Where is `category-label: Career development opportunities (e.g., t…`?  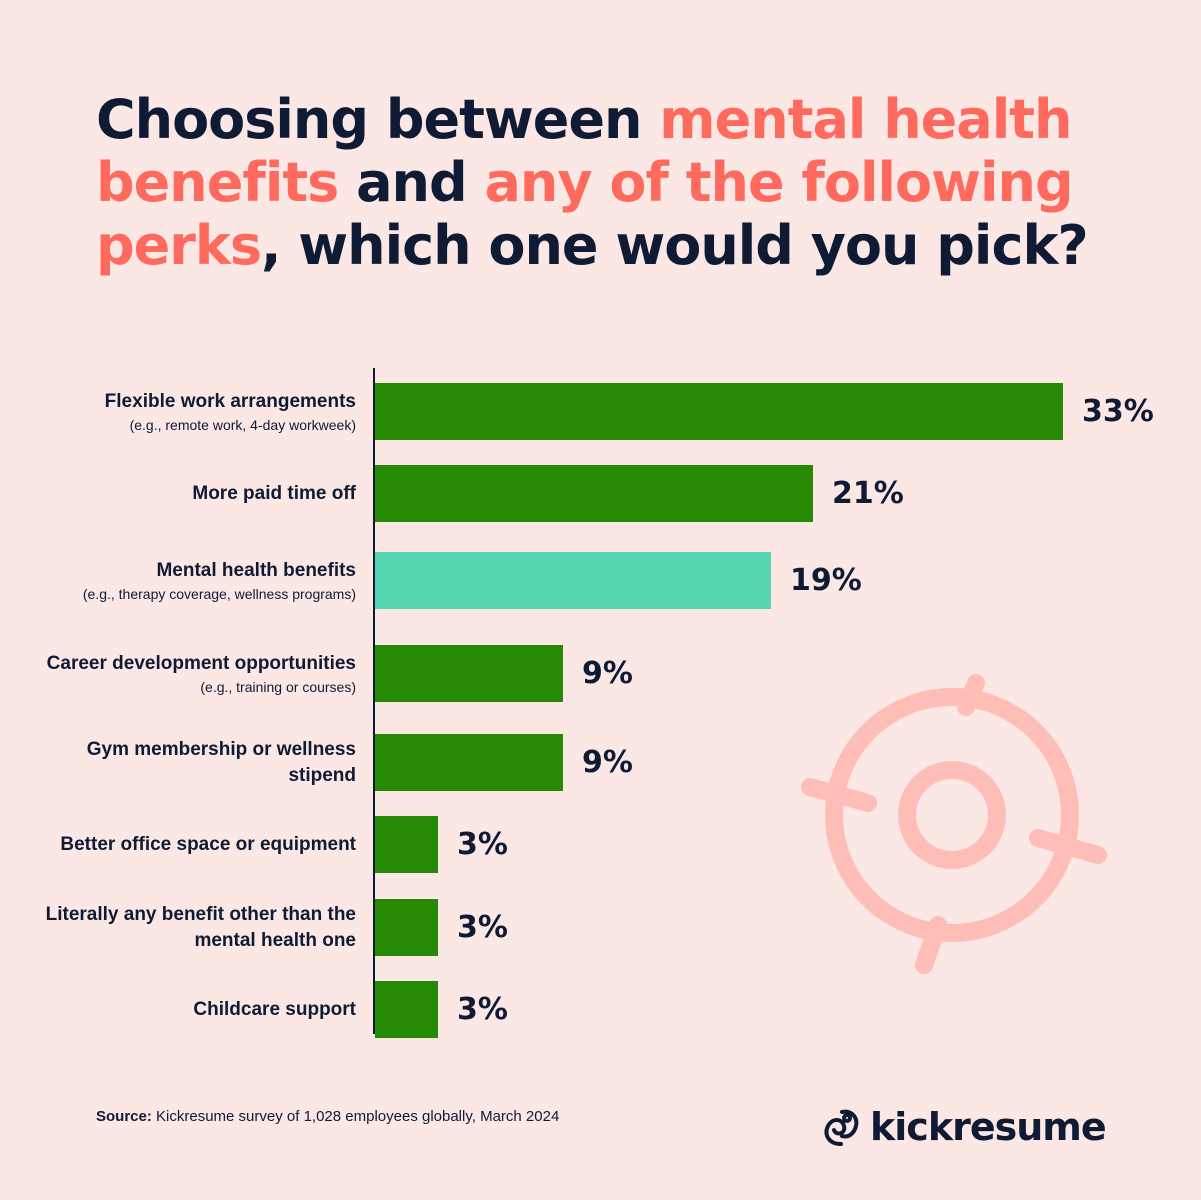 category-label: Career development opportunities (e.g., t… is located at coordinates (191, 674).